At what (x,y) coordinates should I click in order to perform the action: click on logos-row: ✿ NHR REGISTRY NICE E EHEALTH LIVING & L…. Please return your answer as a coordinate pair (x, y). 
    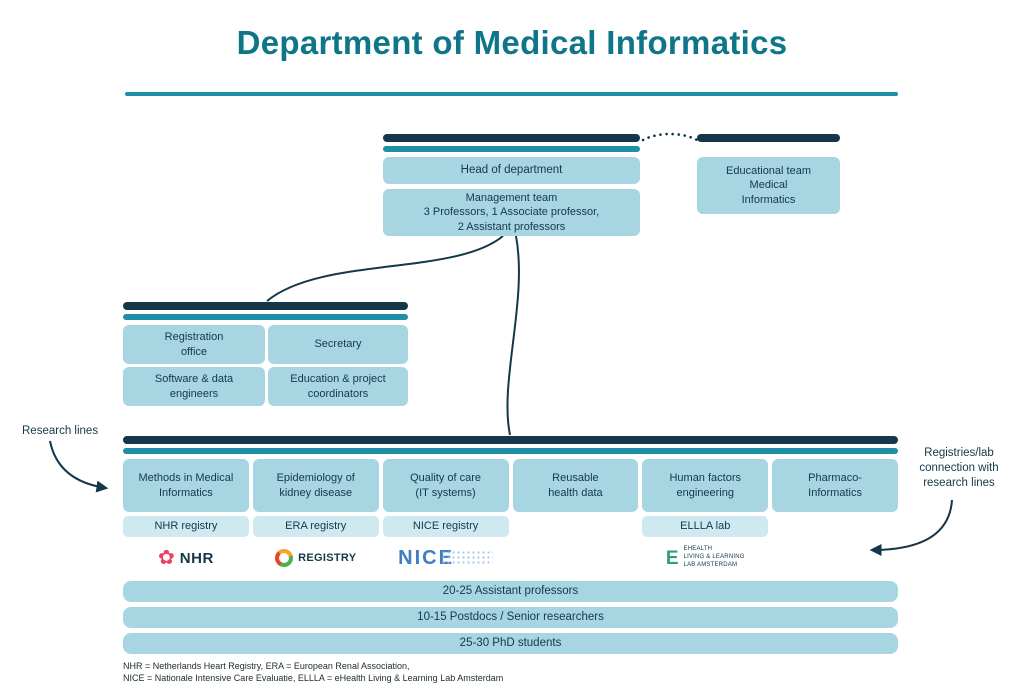
    Looking at the image, I should click on (510, 558).